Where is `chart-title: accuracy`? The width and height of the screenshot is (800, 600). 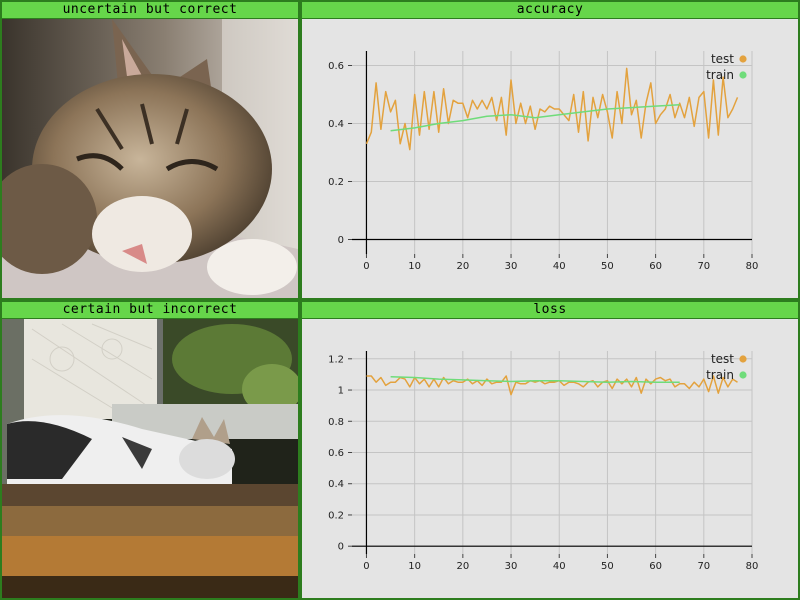 chart-title: accuracy is located at coordinates (550, 10).